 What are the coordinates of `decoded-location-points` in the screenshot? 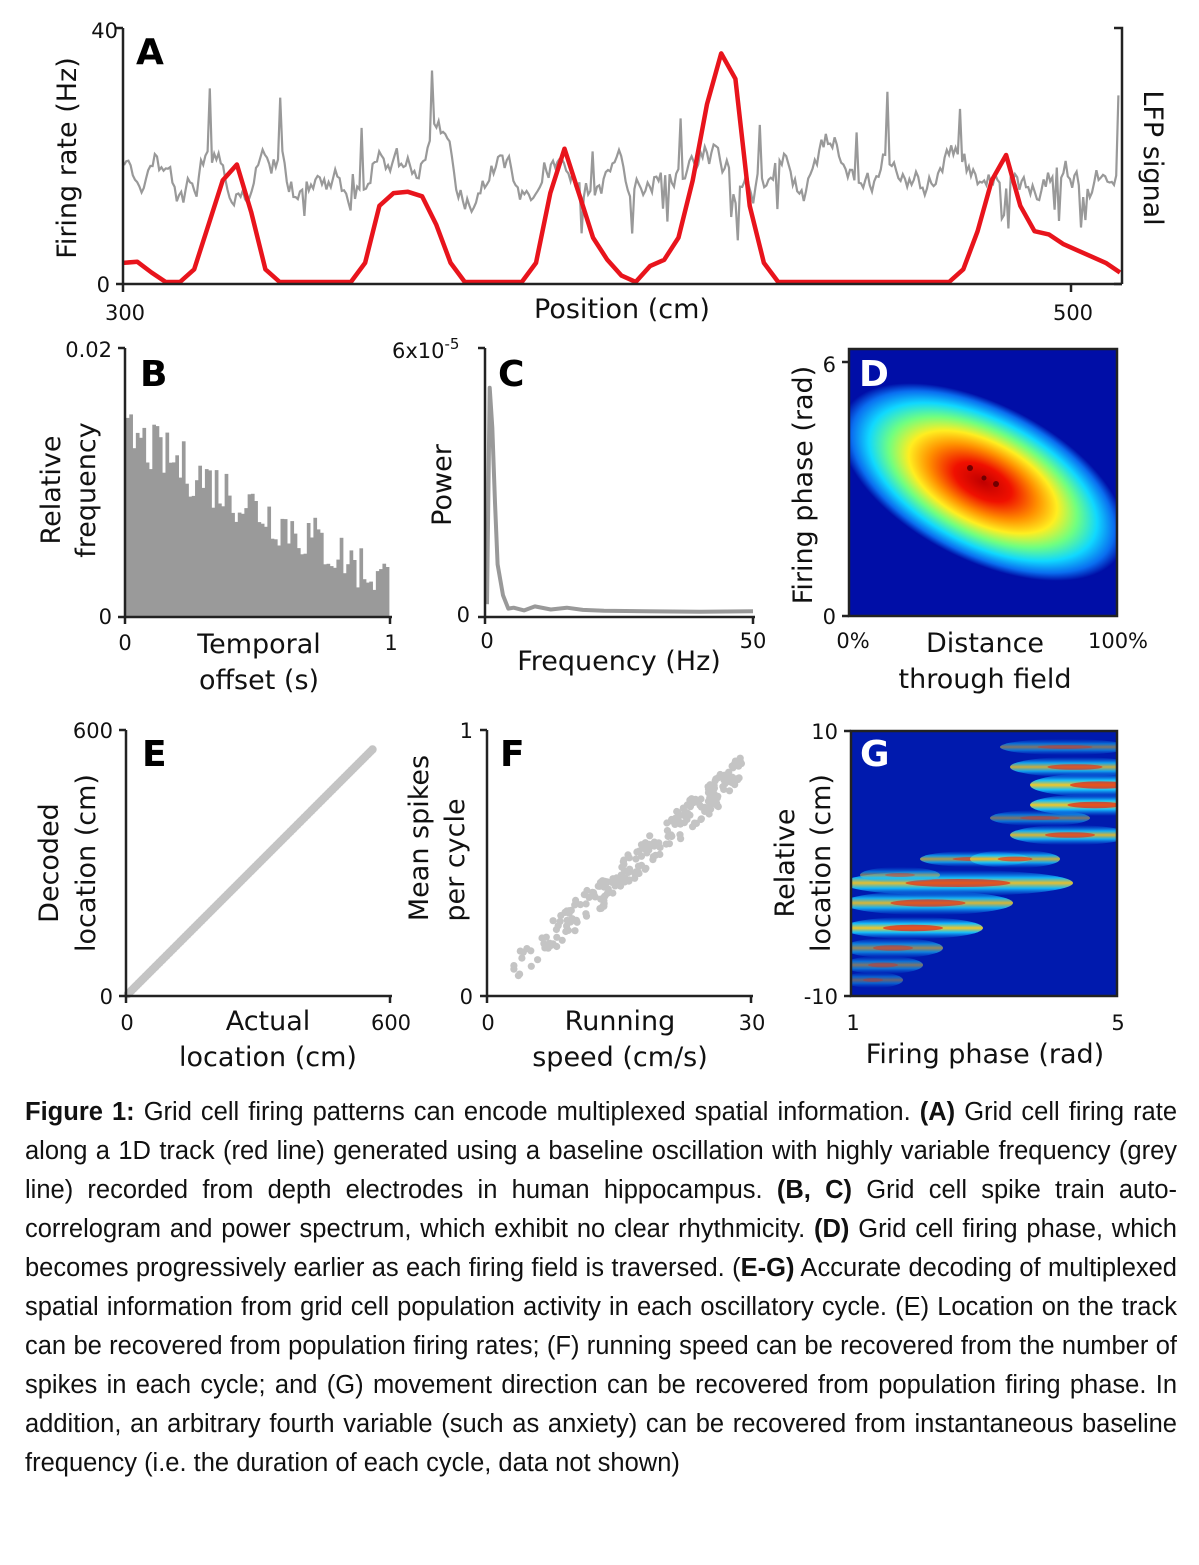 It's located at (250, 872).